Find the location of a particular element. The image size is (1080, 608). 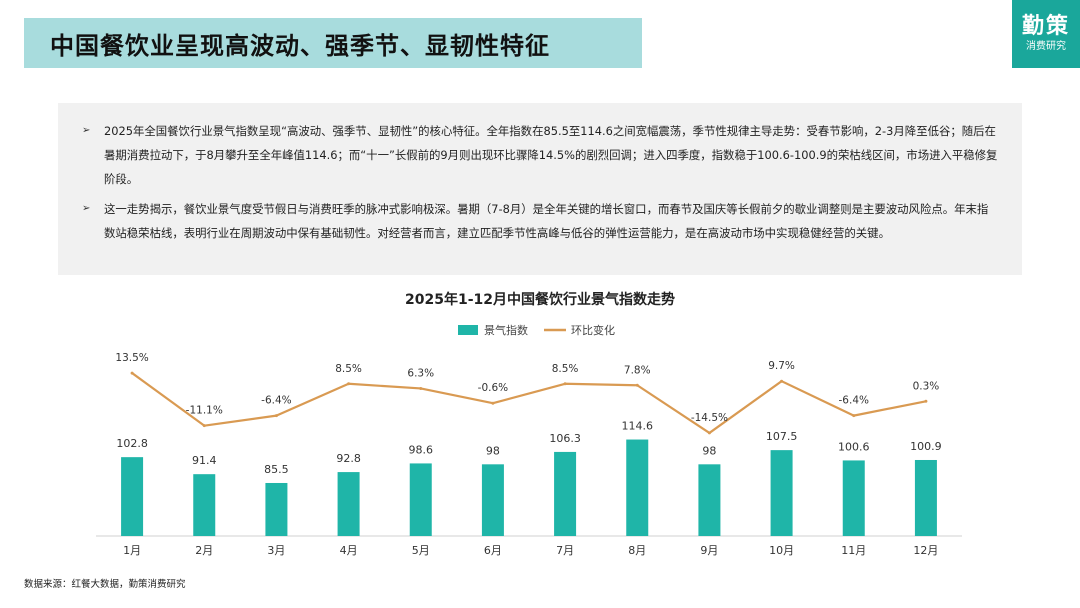

line-value-label: -14.5% is located at coordinates (709, 418).